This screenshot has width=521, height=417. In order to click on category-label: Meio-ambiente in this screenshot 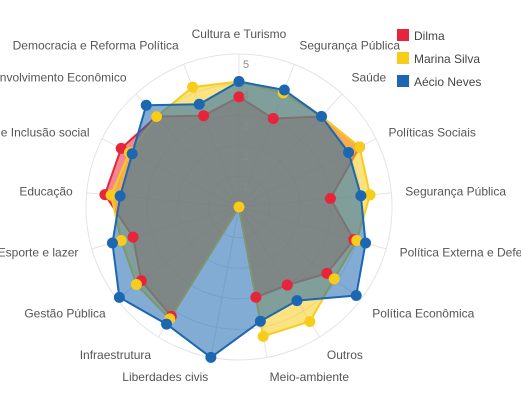, I will do `click(310, 377)`.